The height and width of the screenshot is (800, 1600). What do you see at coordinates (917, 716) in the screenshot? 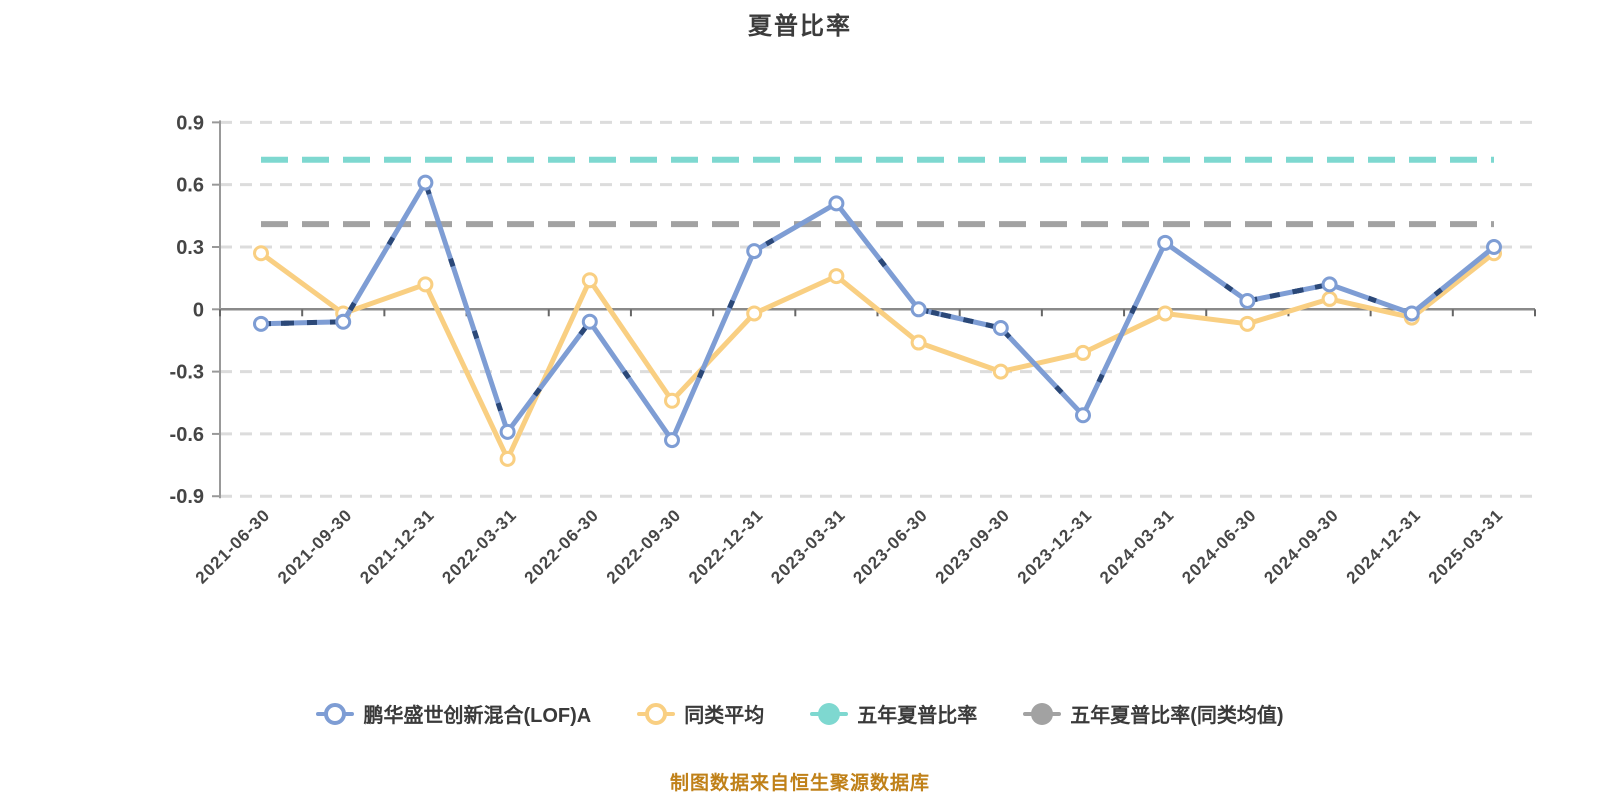
I see `legend-label: 五年夏普比率` at bounding box center [917, 716].